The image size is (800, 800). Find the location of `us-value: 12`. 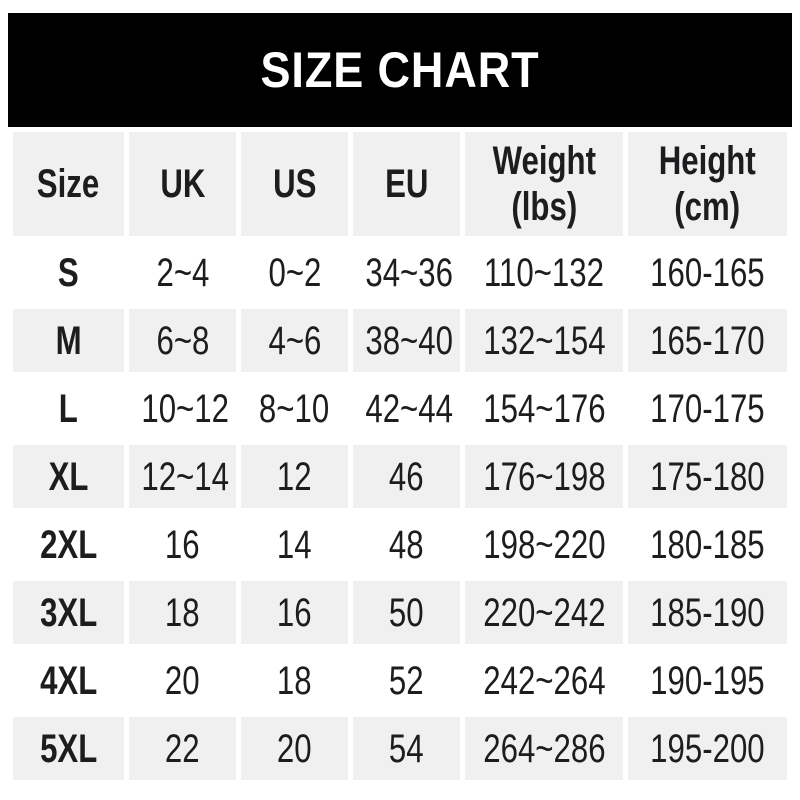

us-value: 12 is located at coordinates (294, 476).